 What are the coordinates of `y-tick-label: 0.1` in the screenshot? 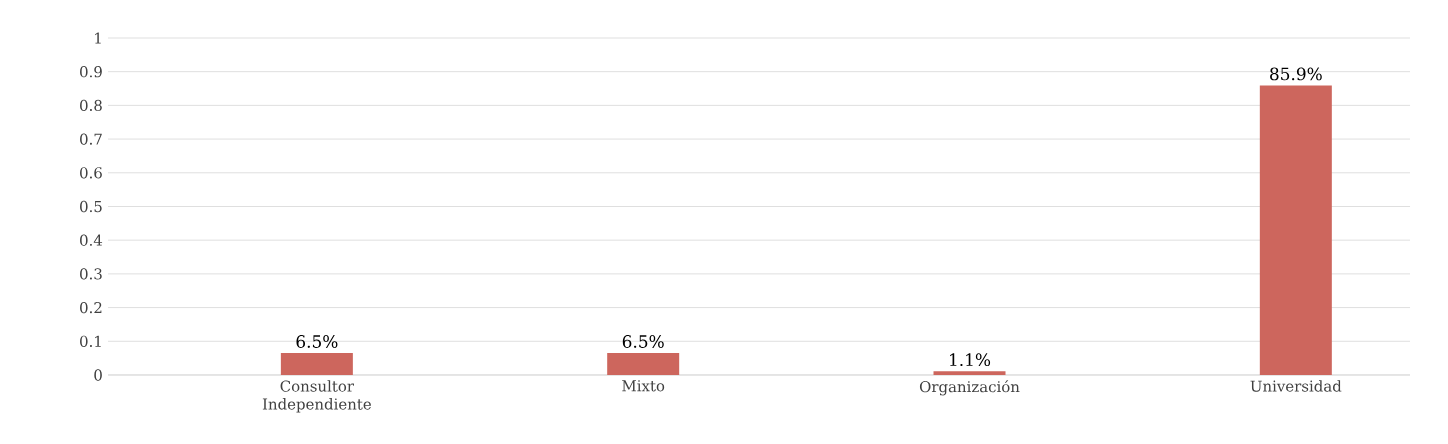 It's located at (90, 341).